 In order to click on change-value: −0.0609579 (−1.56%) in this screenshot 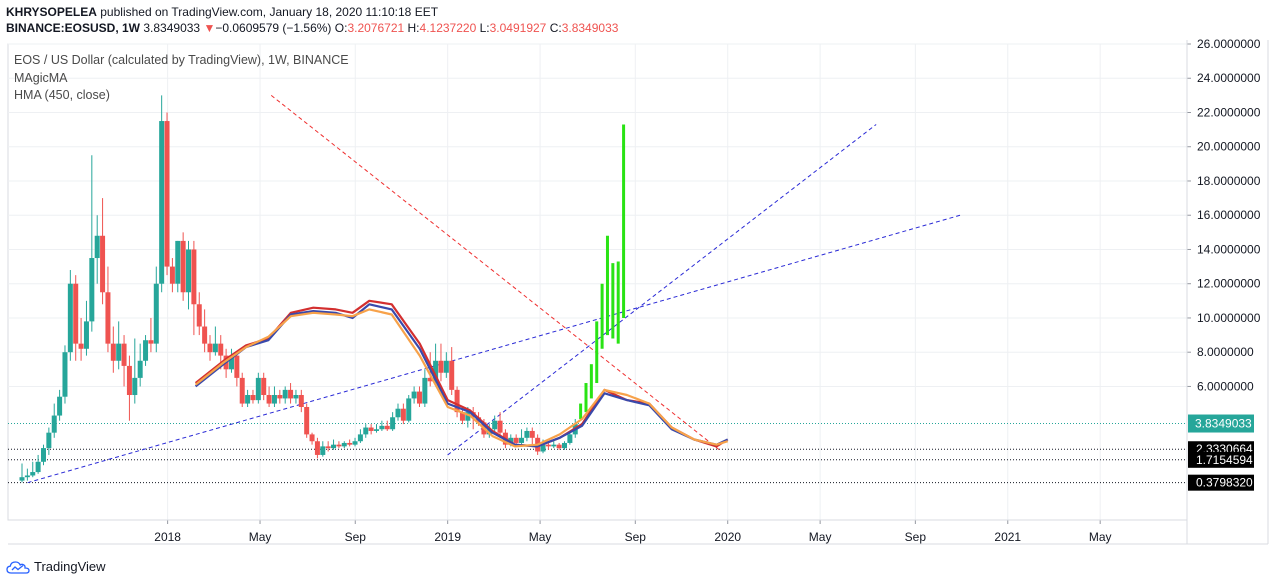, I will do `click(273, 28)`.